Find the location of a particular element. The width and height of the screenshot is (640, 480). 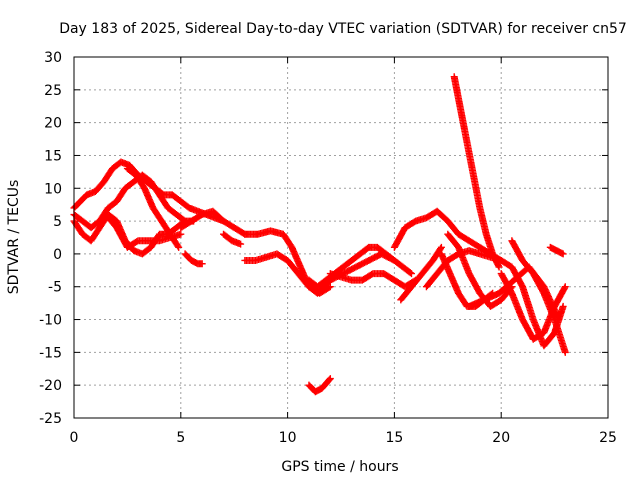

series-track-x is located at coordinates (556, 250).